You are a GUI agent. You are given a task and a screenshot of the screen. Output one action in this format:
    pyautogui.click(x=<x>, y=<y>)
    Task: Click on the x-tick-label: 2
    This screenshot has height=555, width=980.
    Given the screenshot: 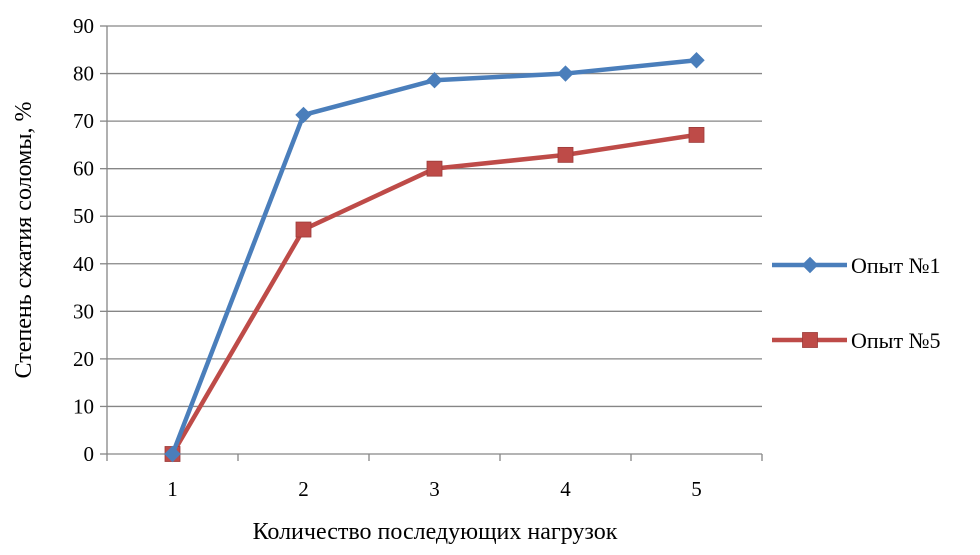 What is the action you would take?
    pyautogui.click(x=303, y=489)
    